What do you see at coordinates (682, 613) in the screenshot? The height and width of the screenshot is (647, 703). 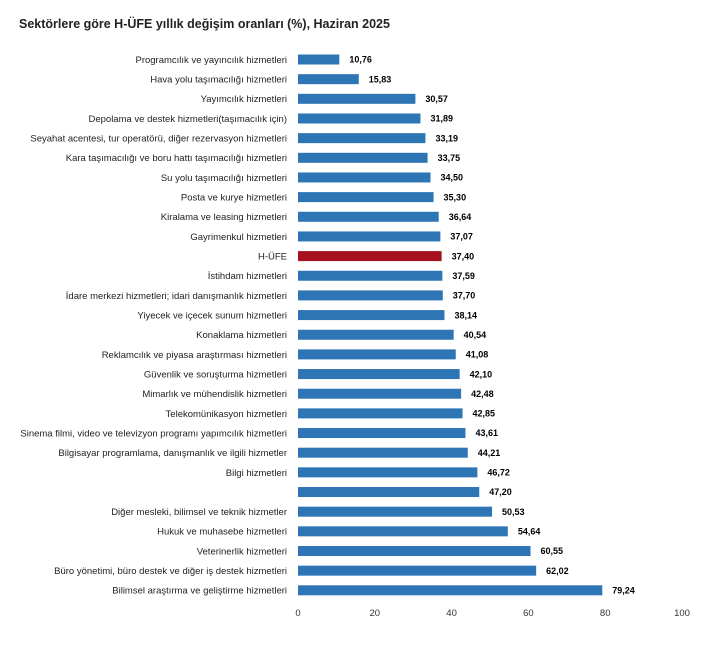 I see `x-tick-label: 100` at bounding box center [682, 613].